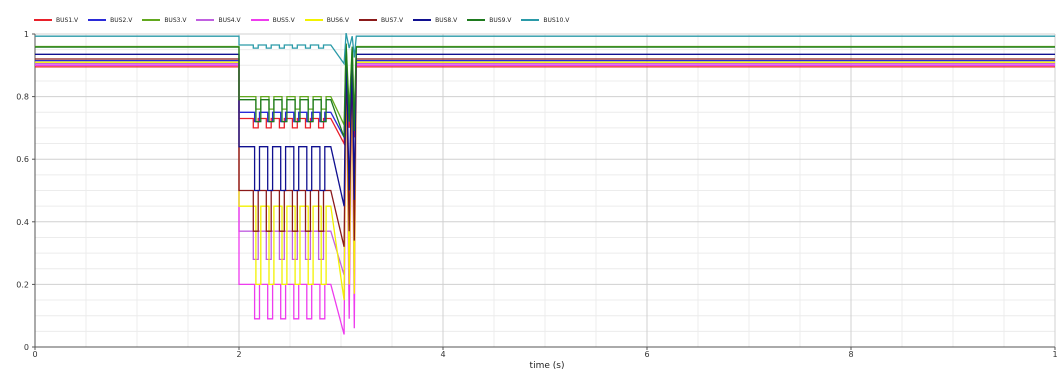 This screenshot has width=1059, height=371. I want to click on legend-item: BUS2.V, so click(110, 20).